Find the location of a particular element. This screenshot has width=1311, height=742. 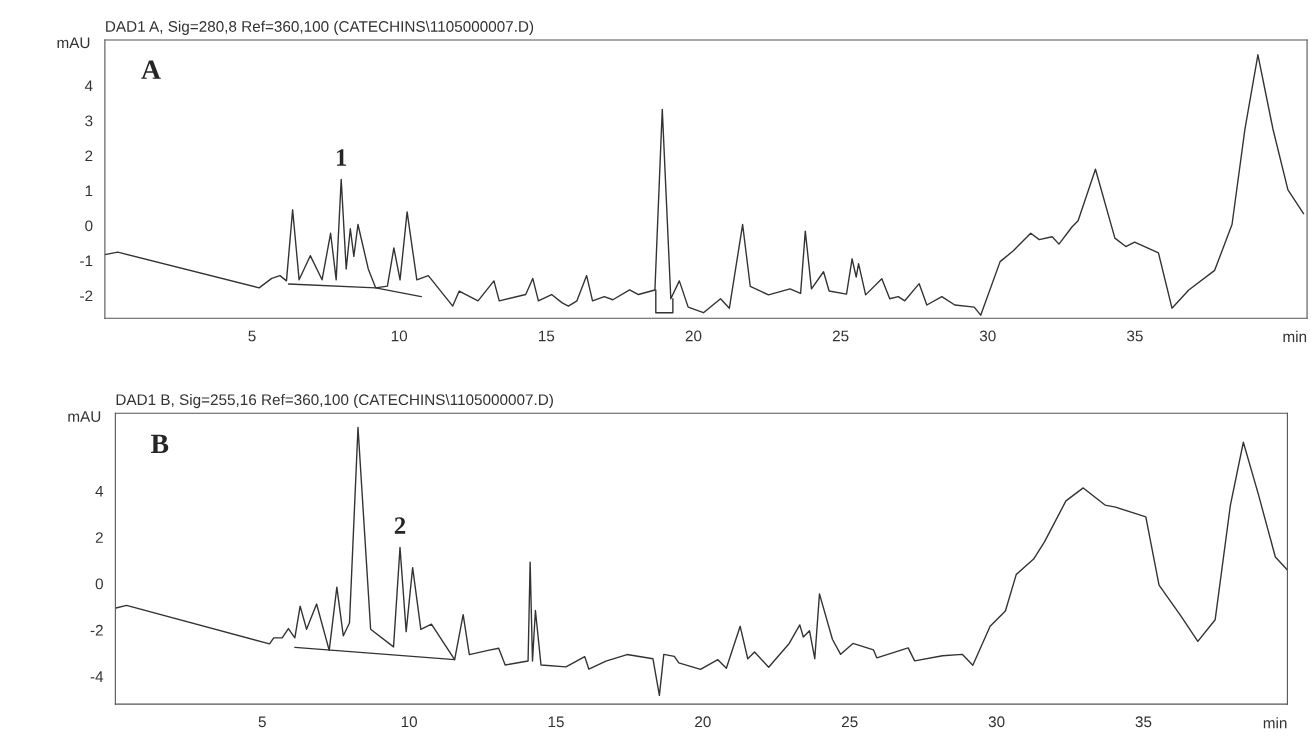

y-tick-label: 3 is located at coordinates (89, 121).